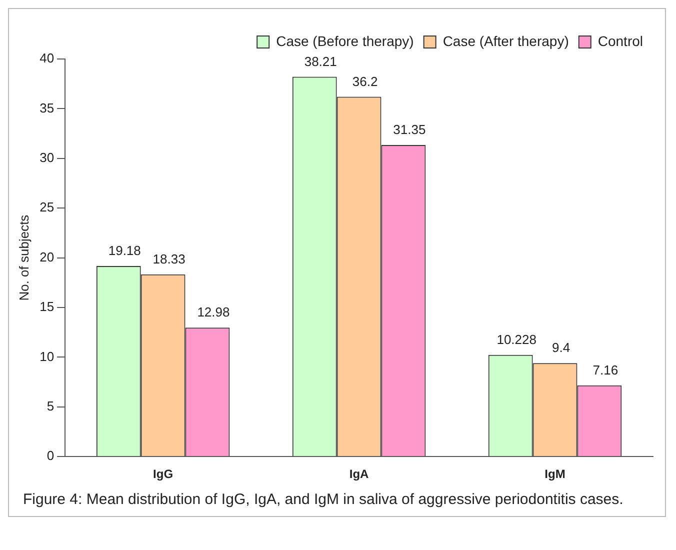 The height and width of the screenshot is (550, 676). What do you see at coordinates (213, 312) in the screenshot?
I see `data-label: 12.98` at bounding box center [213, 312].